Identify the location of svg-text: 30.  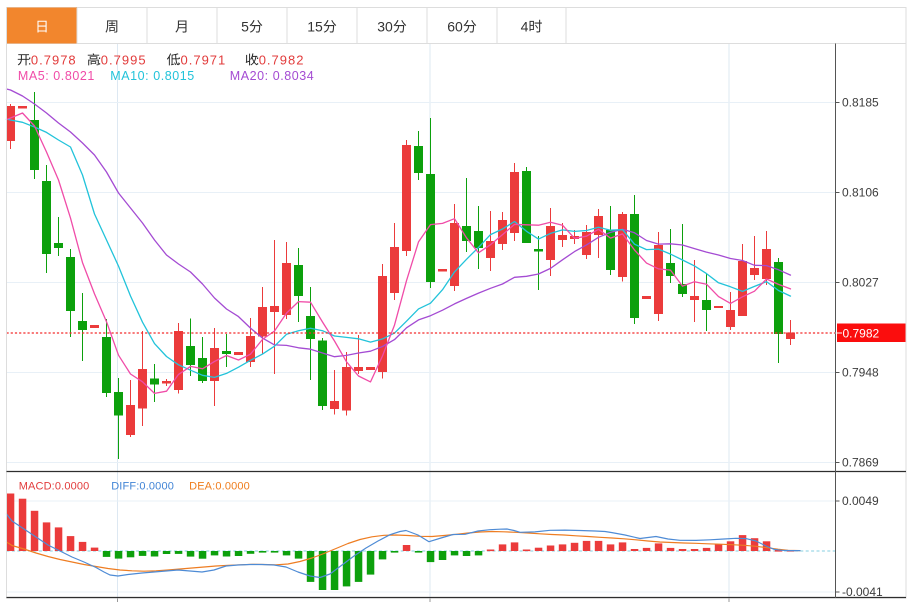
(385, 27).